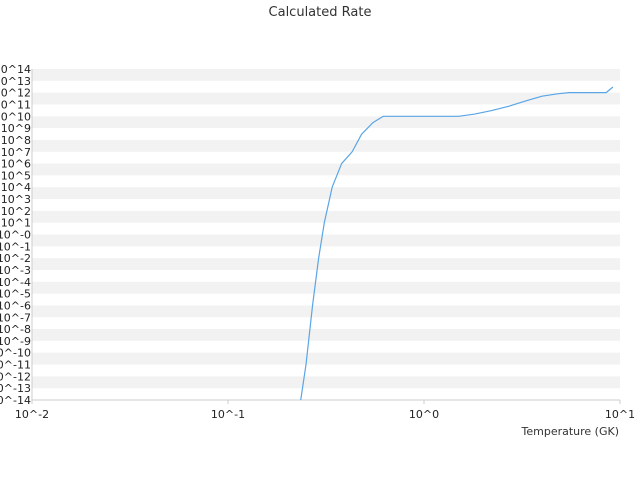 The image size is (640, 480). I want to click on y-tick-label: 10^4, so click(16, 187).